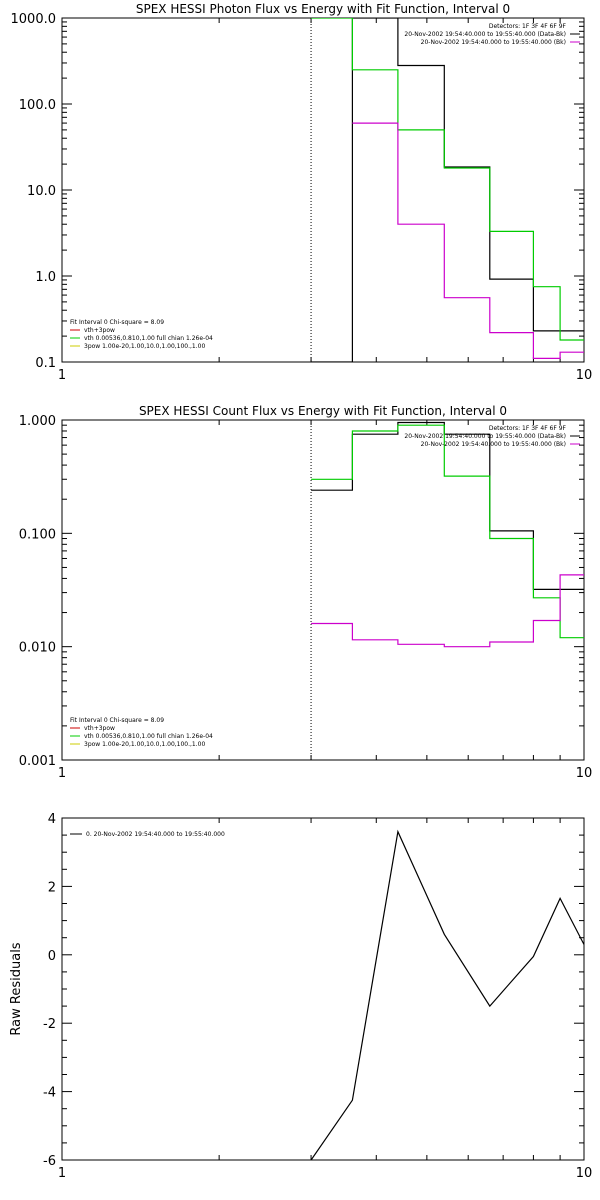 Image resolution: width=600 pixels, height=1200 pixels. I want to click on y-axis-label: Raw Residuals, so click(16, 988).